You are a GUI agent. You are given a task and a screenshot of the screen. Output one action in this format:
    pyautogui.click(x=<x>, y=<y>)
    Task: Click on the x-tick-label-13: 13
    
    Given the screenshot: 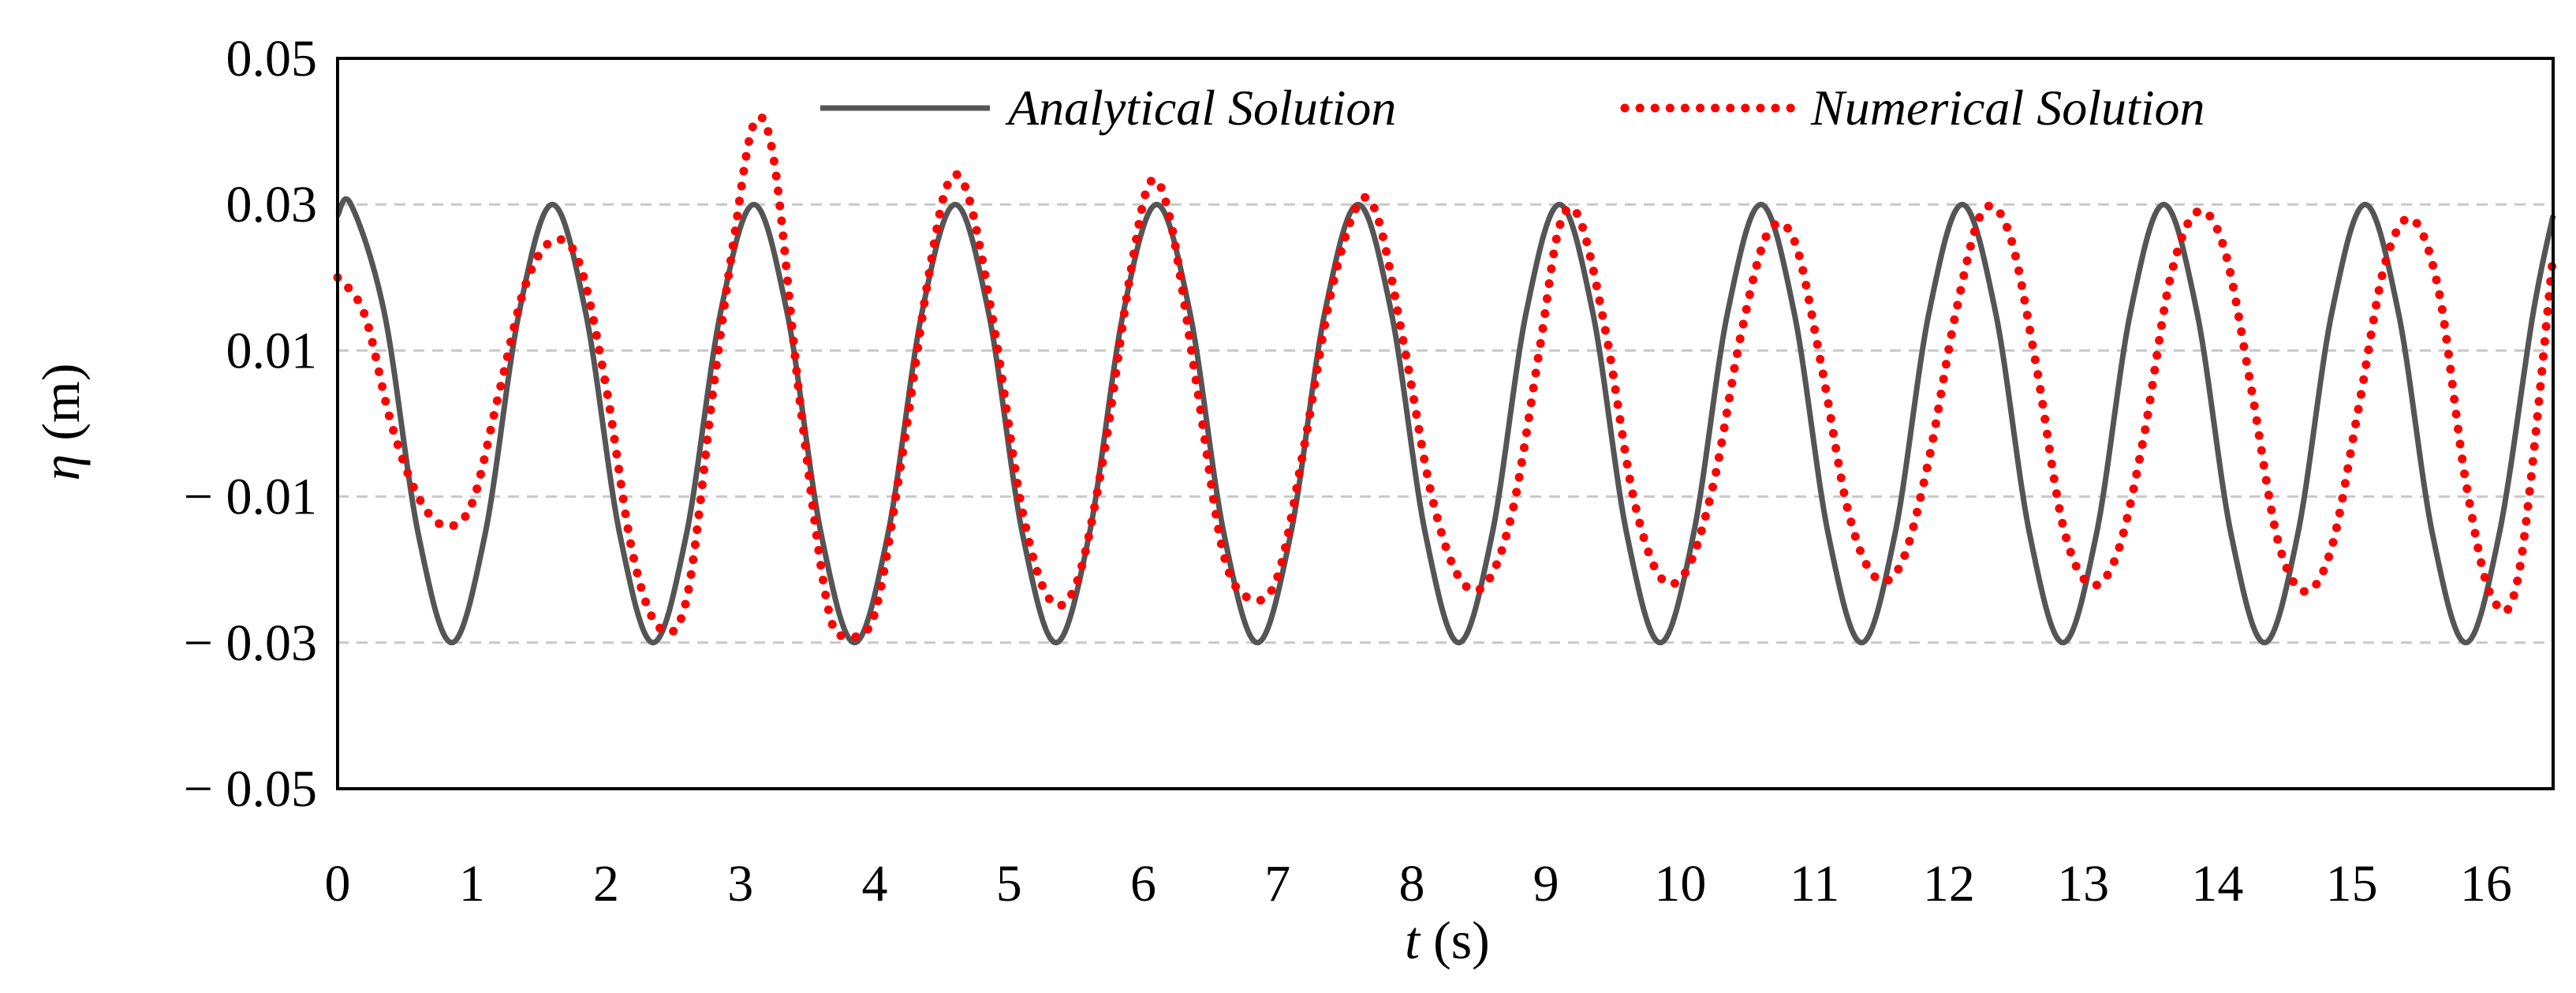 What is the action you would take?
    pyautogui.click(x=2083, y=884)
    